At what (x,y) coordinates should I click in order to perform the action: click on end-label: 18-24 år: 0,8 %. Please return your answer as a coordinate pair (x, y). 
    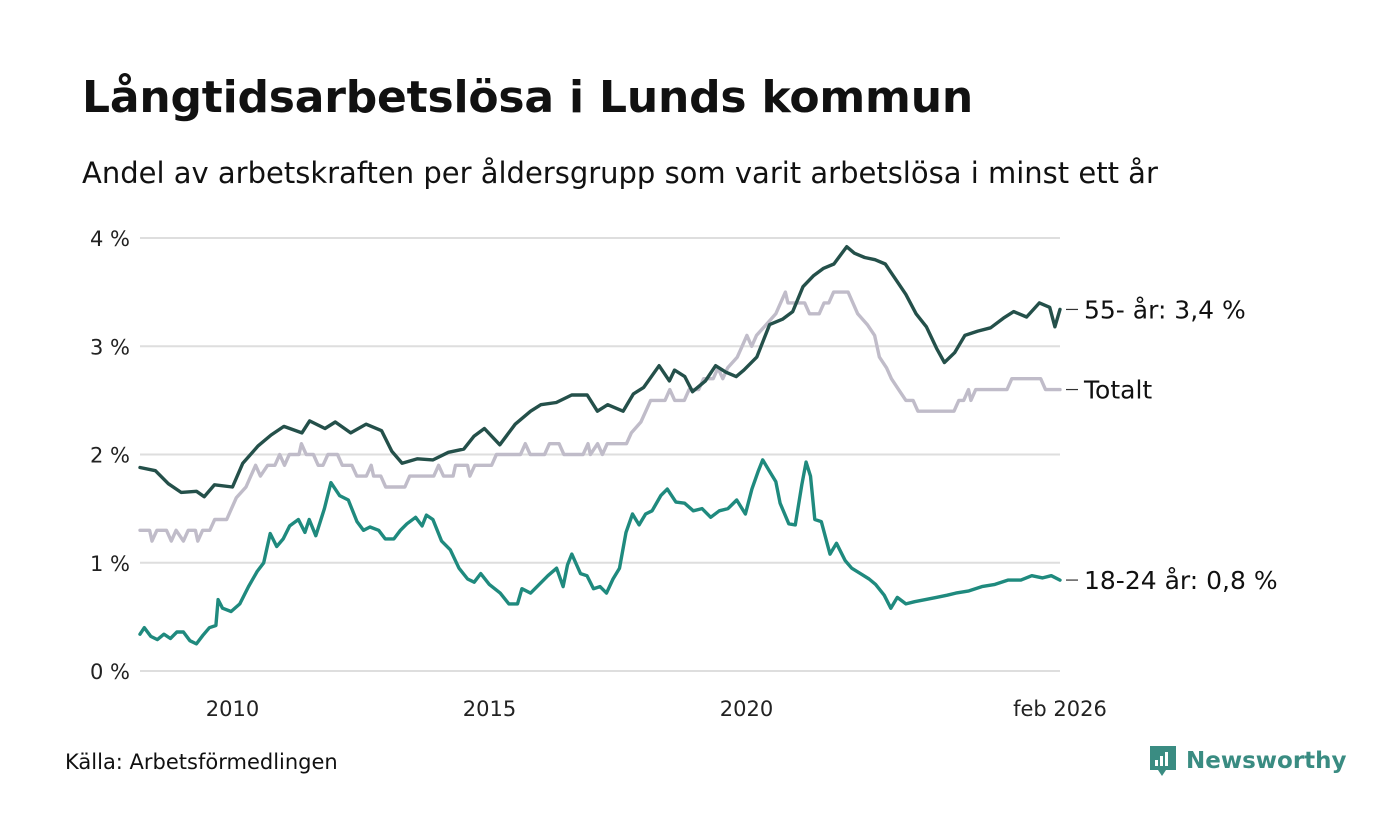
    Looking at the image, I should click on (1181, 580).